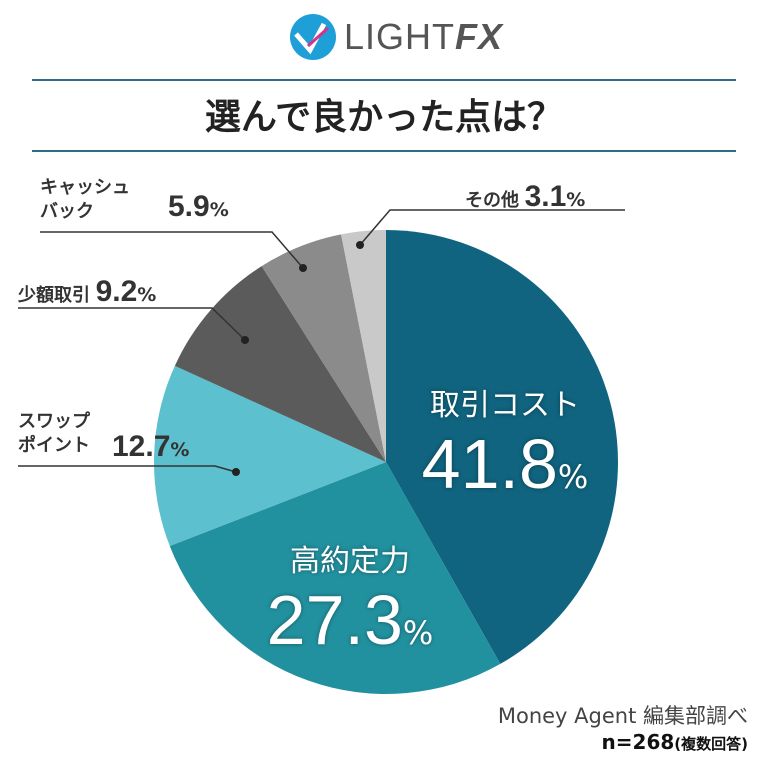 The width and height of the screenshot is (768, 768). What do you see at coordinates (198, 206) in the screenshot?
I see `value-cashback: 5.9%` at bounding box center [198, 206].